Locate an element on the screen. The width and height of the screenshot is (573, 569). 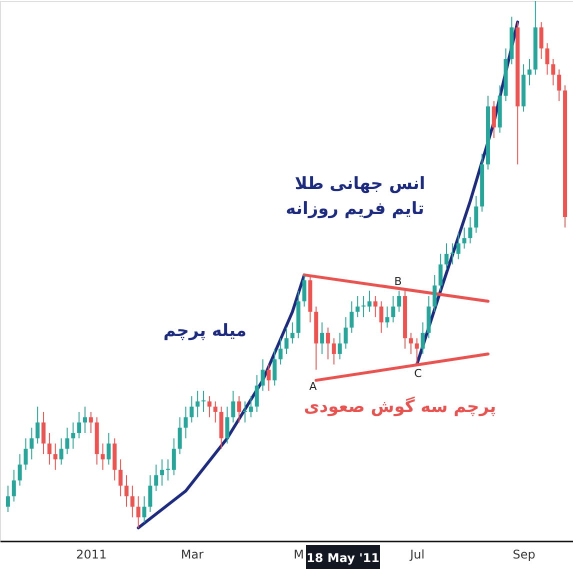
x-tick-label: Mar is located at coordinates (192, 555).